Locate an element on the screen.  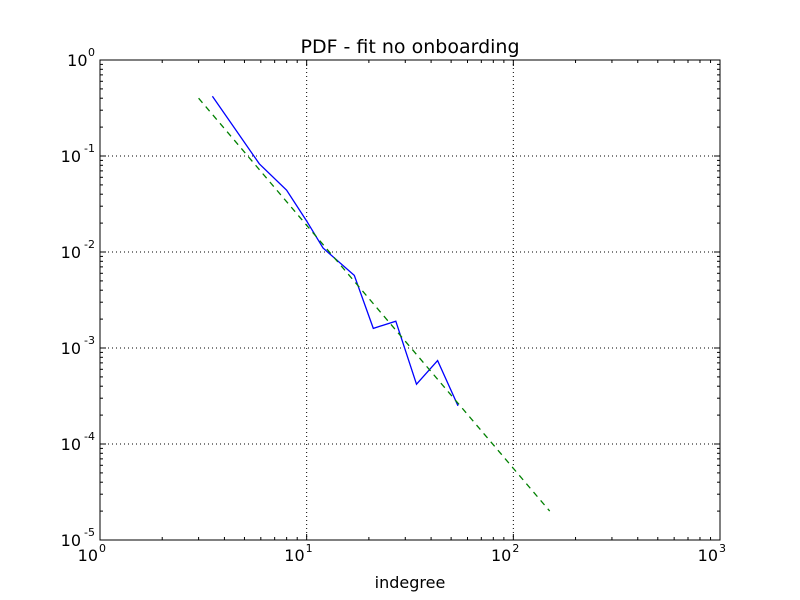
y-tick-label: 10 -5 is located at coordinates (78, 538).